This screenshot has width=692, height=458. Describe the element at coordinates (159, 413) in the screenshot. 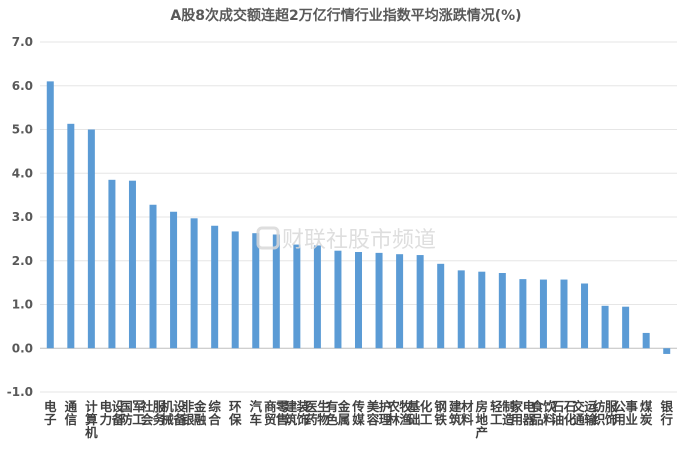

I see `svg-text: 服务` at that location.